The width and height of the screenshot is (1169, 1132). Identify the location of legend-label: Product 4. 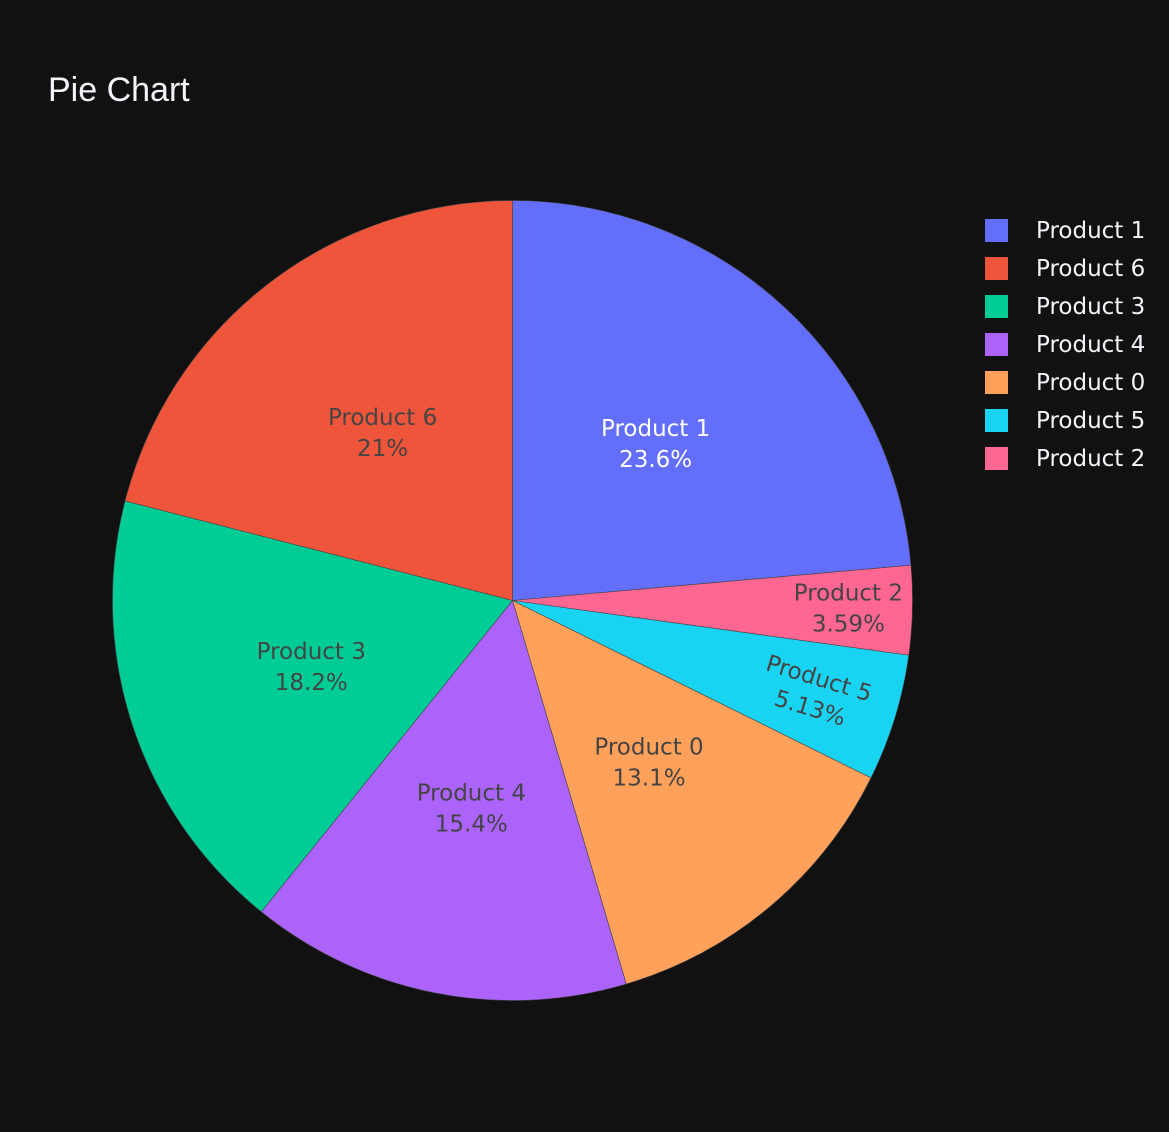
(1090, 345).